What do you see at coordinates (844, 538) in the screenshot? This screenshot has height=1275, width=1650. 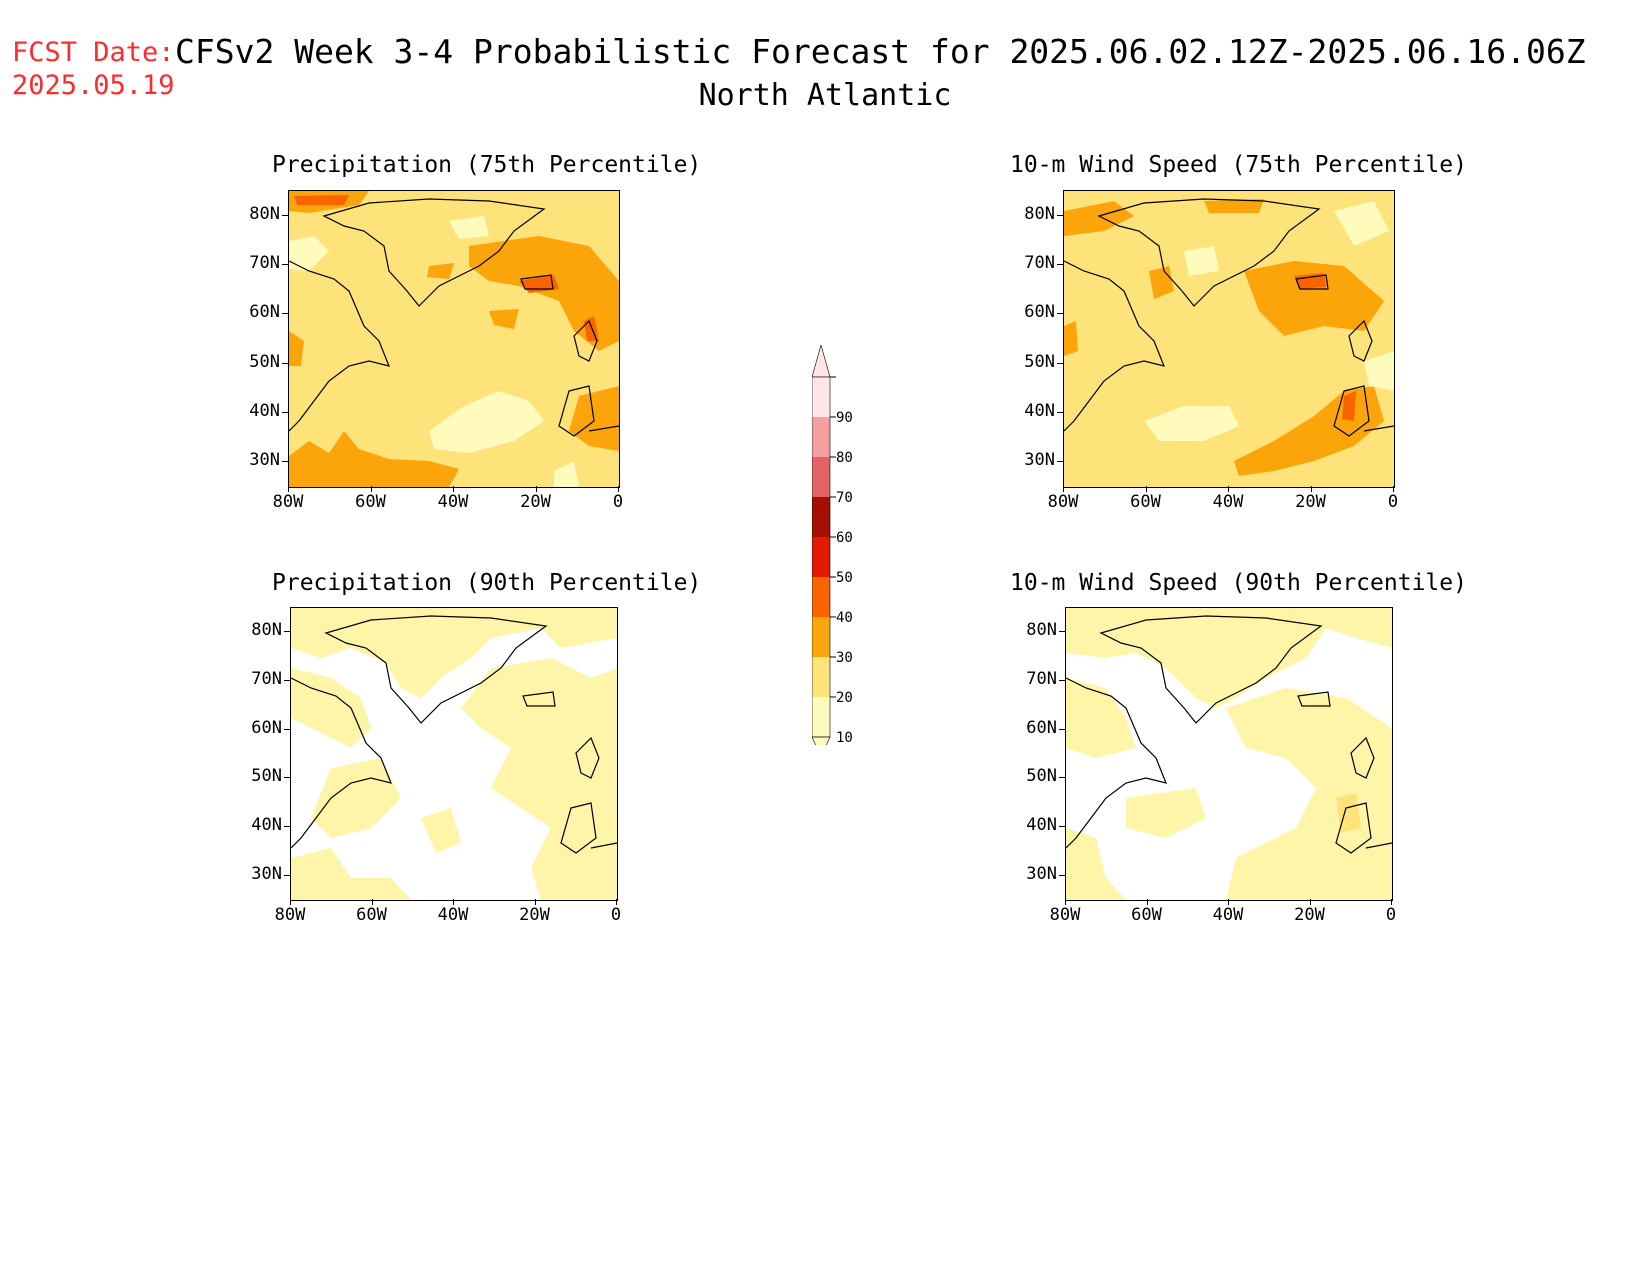 I see `colorbar-label: 60` at bounding box center [844, 538].